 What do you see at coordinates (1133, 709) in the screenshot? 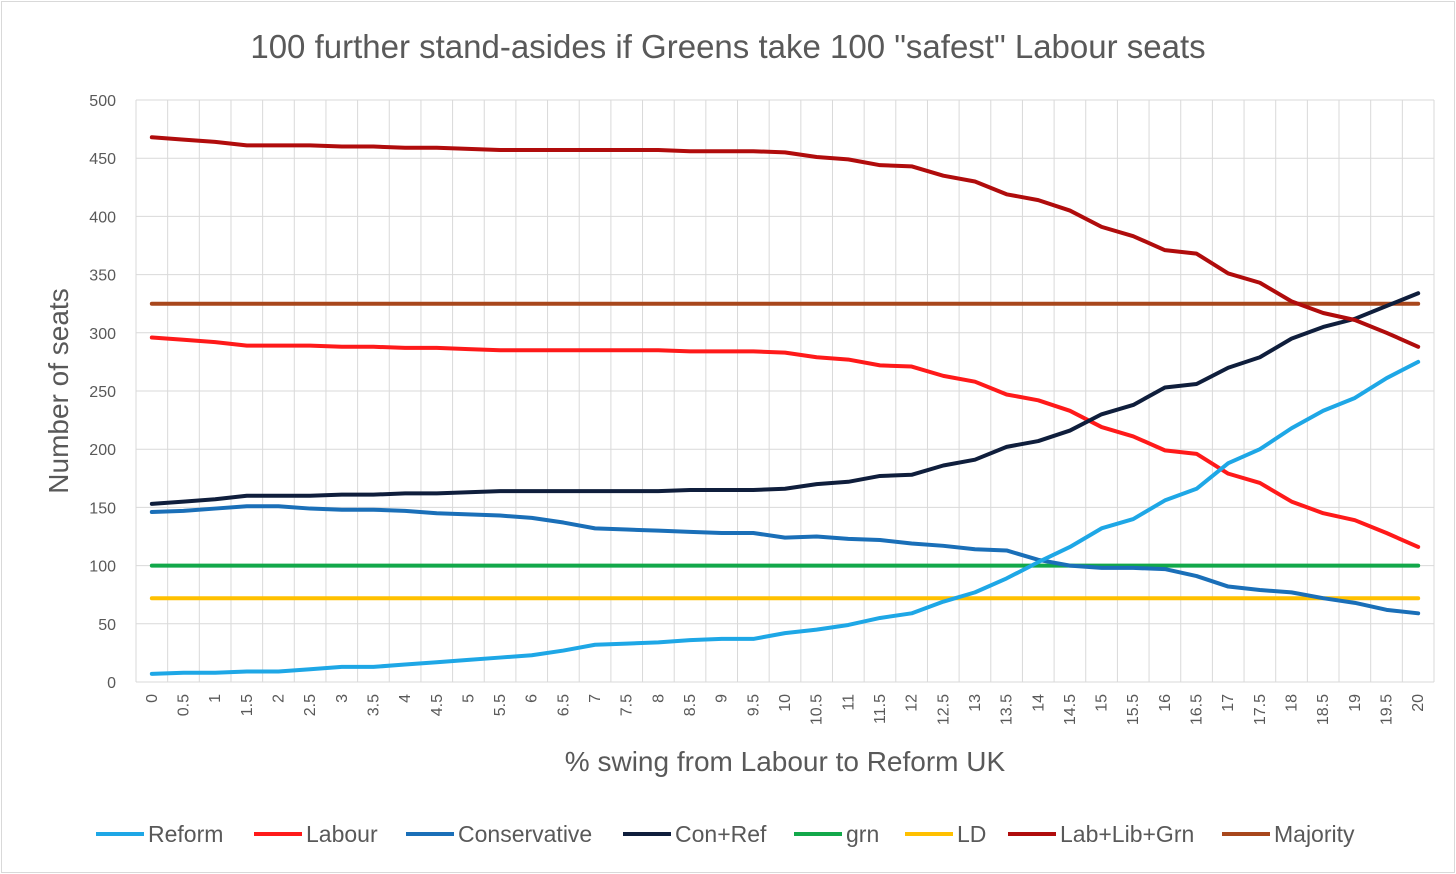
I see `x-tick-label: 15.5` at bounding box center [1133, 709].